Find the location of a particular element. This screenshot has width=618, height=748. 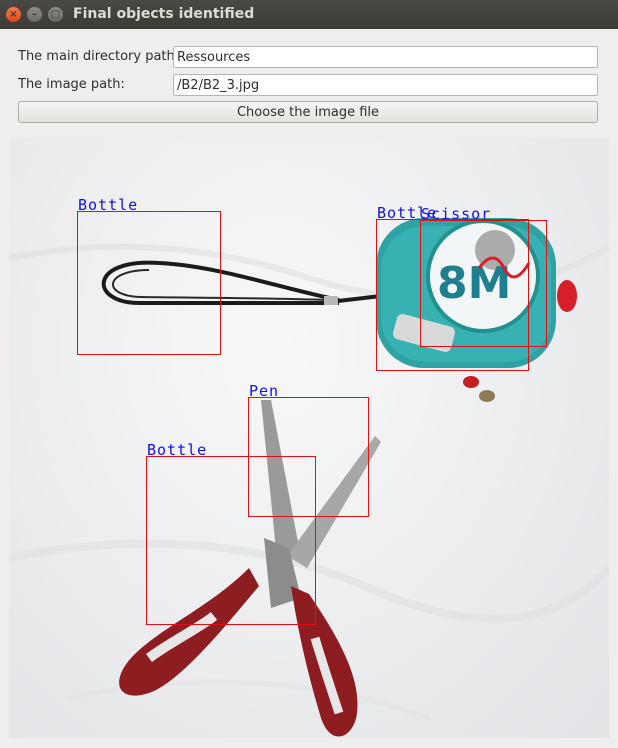

minimize-icon: – is located at coordinates (34, 14).